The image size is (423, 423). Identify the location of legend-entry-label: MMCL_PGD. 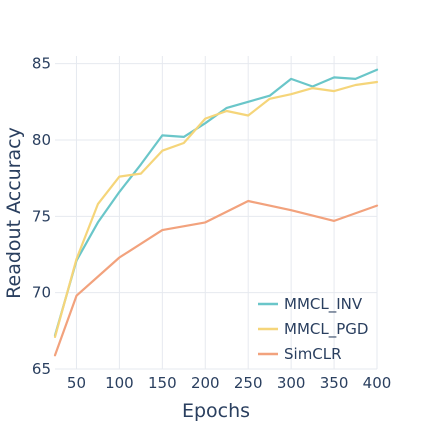
(326, 329).